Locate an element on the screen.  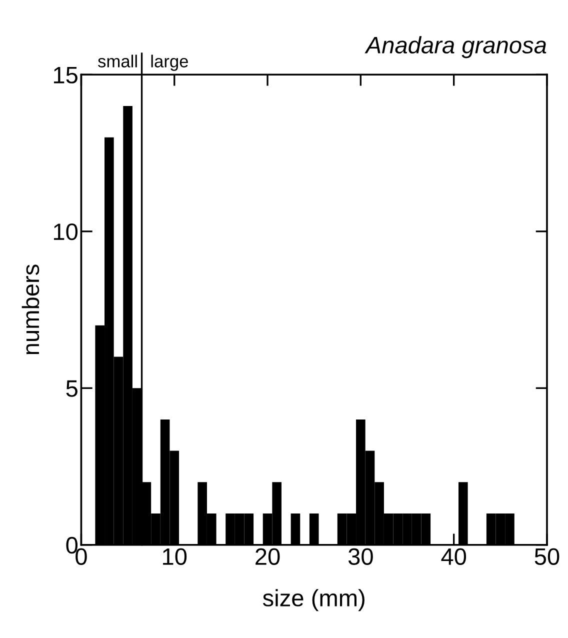
y-tick-label: 0 is located at coordinates (72, 545).